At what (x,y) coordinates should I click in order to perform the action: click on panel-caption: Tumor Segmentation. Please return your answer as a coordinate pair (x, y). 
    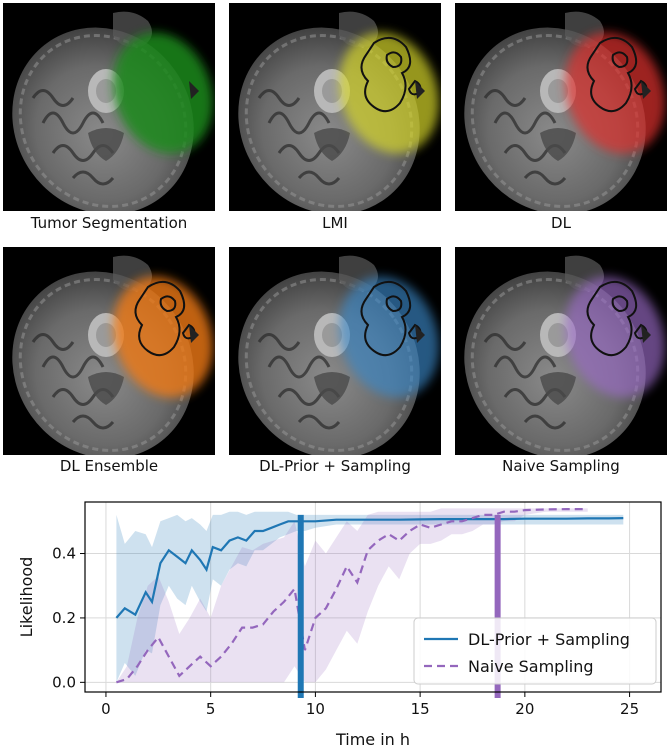
    Looking at the image, I should click on (109, 223).